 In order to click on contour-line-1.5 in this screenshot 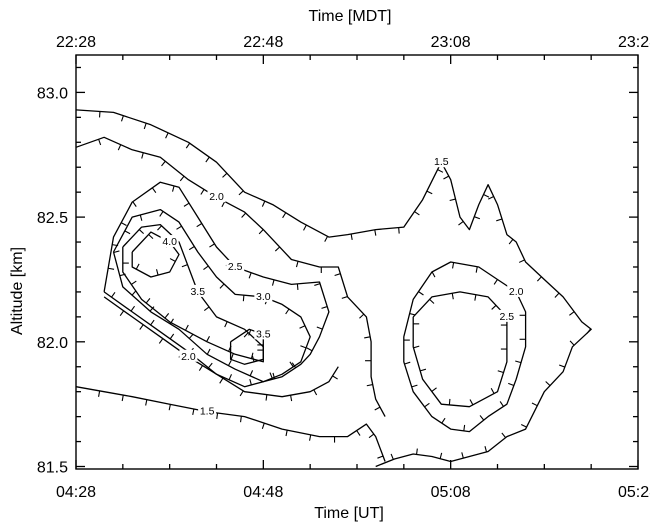, I will do `click(230, 424)`.